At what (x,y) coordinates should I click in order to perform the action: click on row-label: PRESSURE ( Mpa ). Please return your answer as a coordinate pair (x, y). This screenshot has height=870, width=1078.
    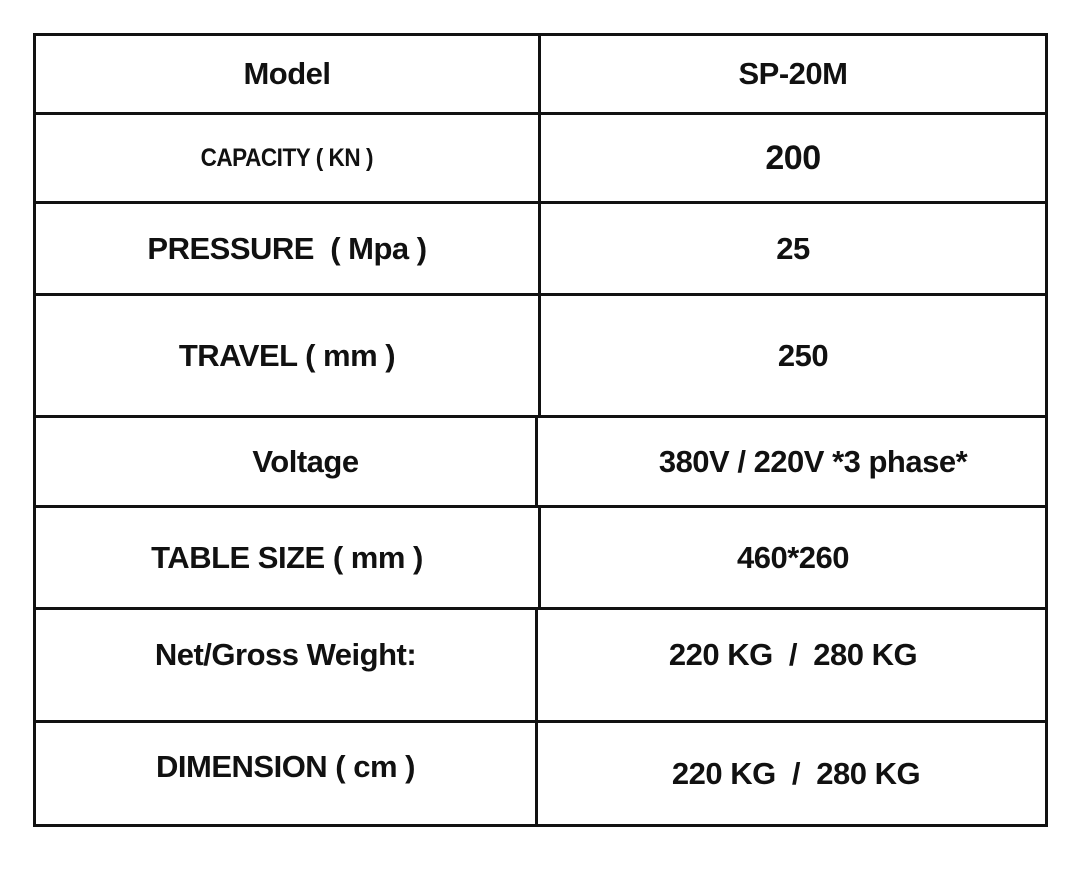
    Looking at the image, I should click on (288, 248).